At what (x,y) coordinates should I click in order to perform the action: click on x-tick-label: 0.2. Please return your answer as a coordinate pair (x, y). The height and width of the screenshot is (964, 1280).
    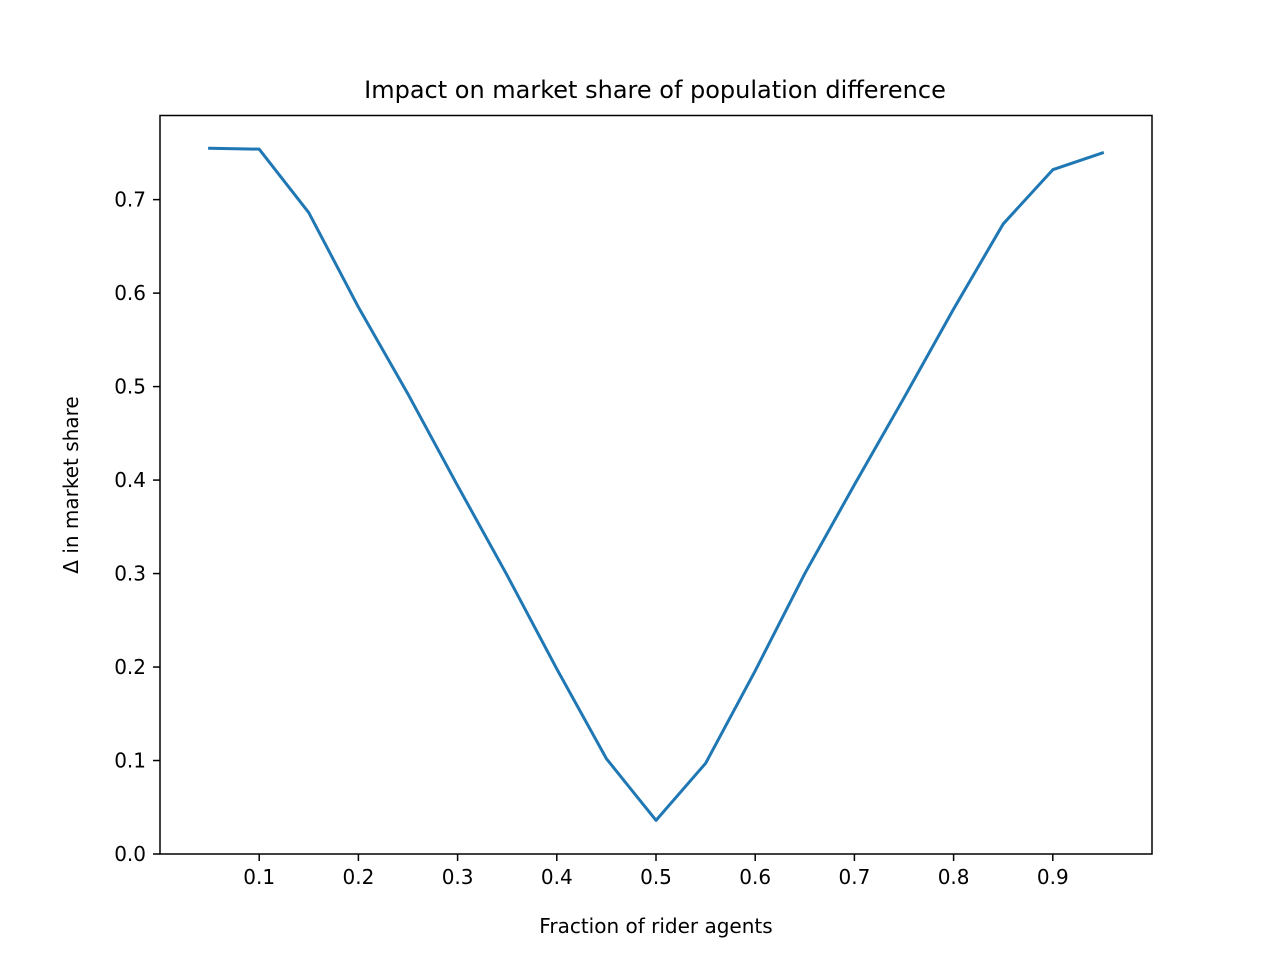
    Looking at the image, I should click on (358, 877).